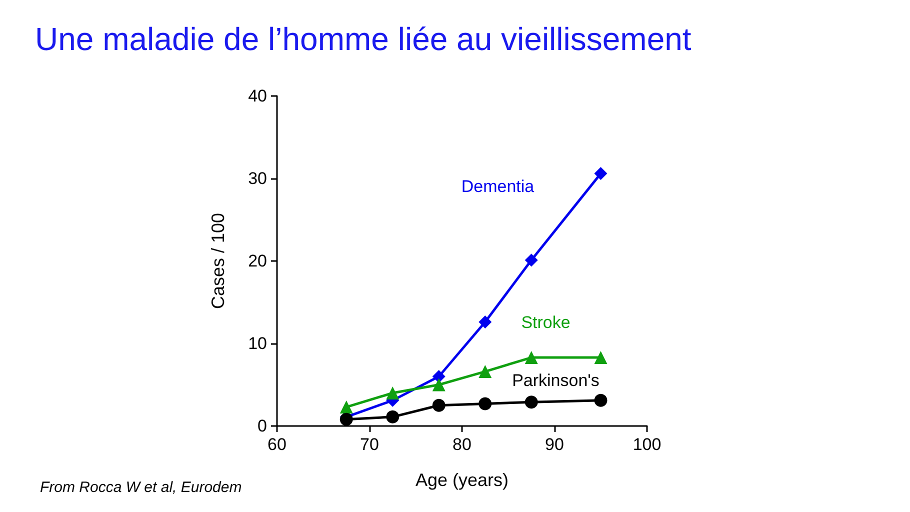 This screenshot has height=512, width=910. I want to click on y-tick-label: 20, so click(257, 261).